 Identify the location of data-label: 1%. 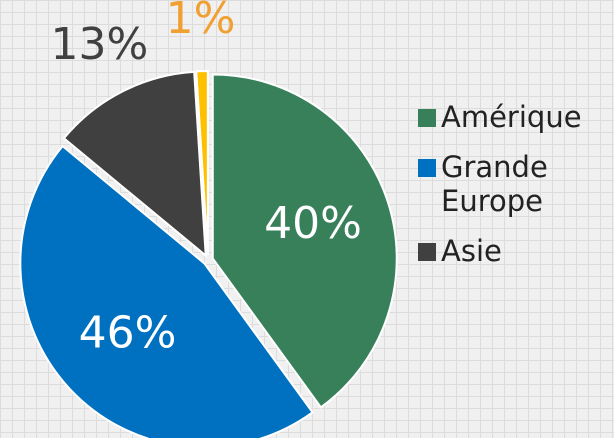
(201, 22).